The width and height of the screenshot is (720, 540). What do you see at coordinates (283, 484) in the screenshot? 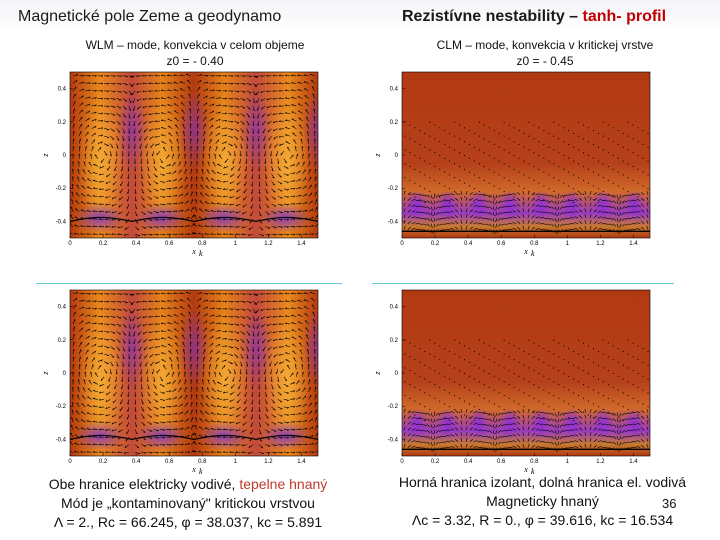
I see `footer-left-line1b: tepelne hnaný` at bounding box center [283, 484].